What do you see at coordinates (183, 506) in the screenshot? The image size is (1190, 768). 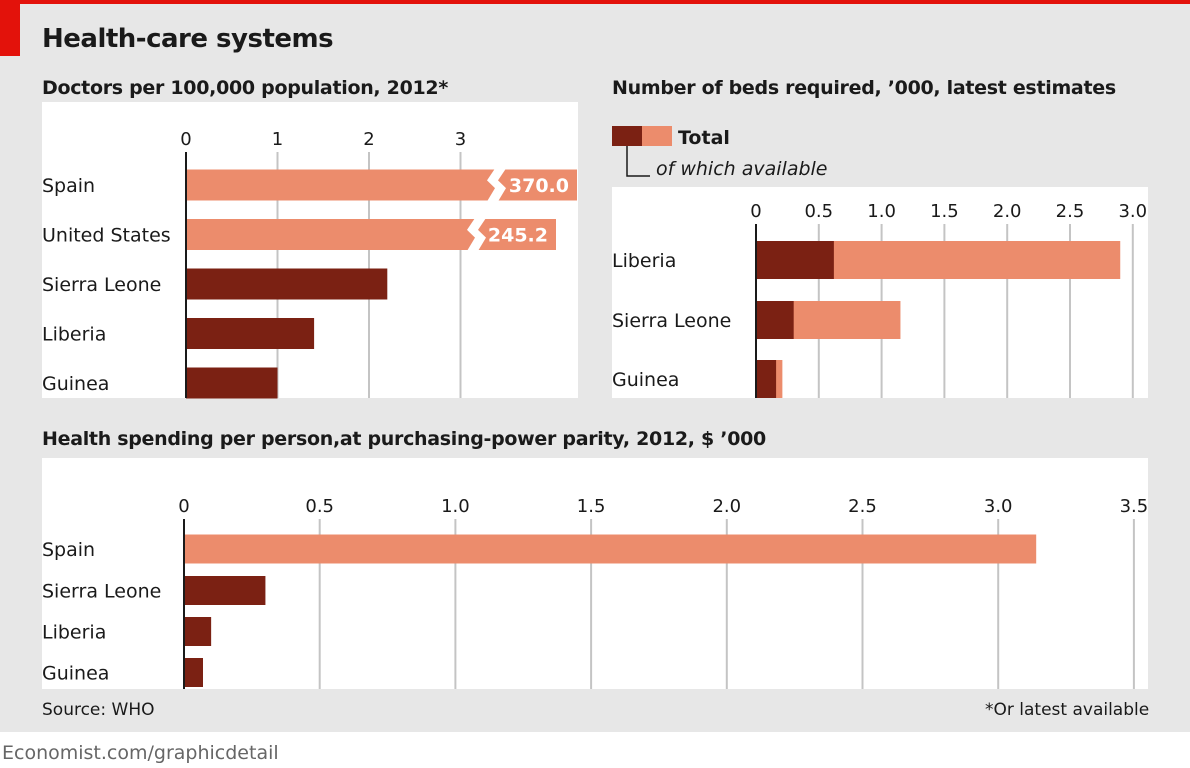 I see `spending-tick-0: 0` at bounding box center [183, 506].